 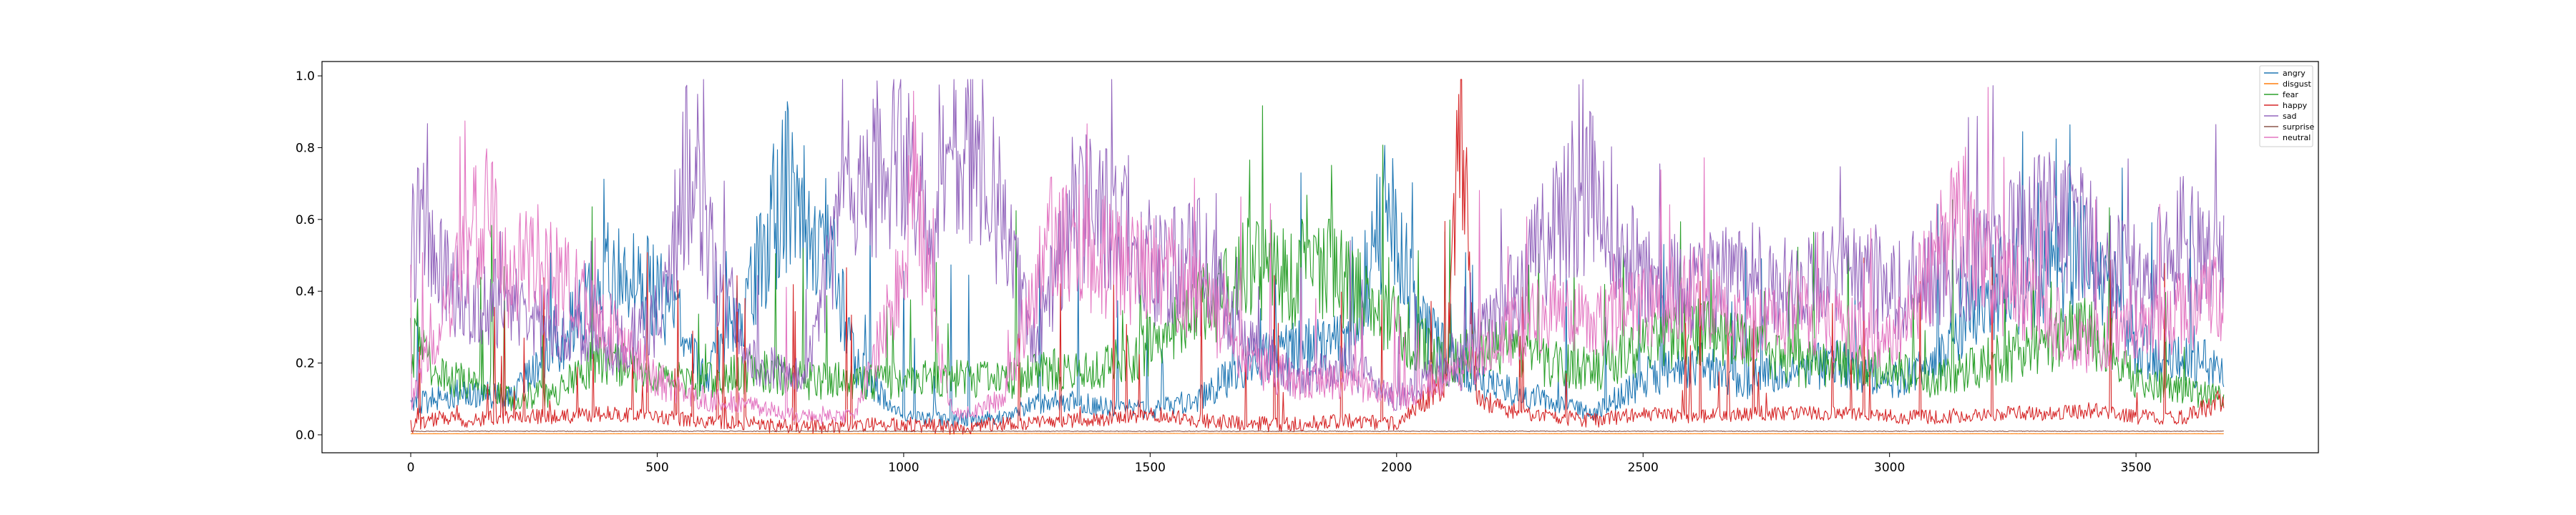 What do you see at coordinates (656, 468) in the screenshot?
I see `x-tick-label: 500` at bounding box center [656, 468].